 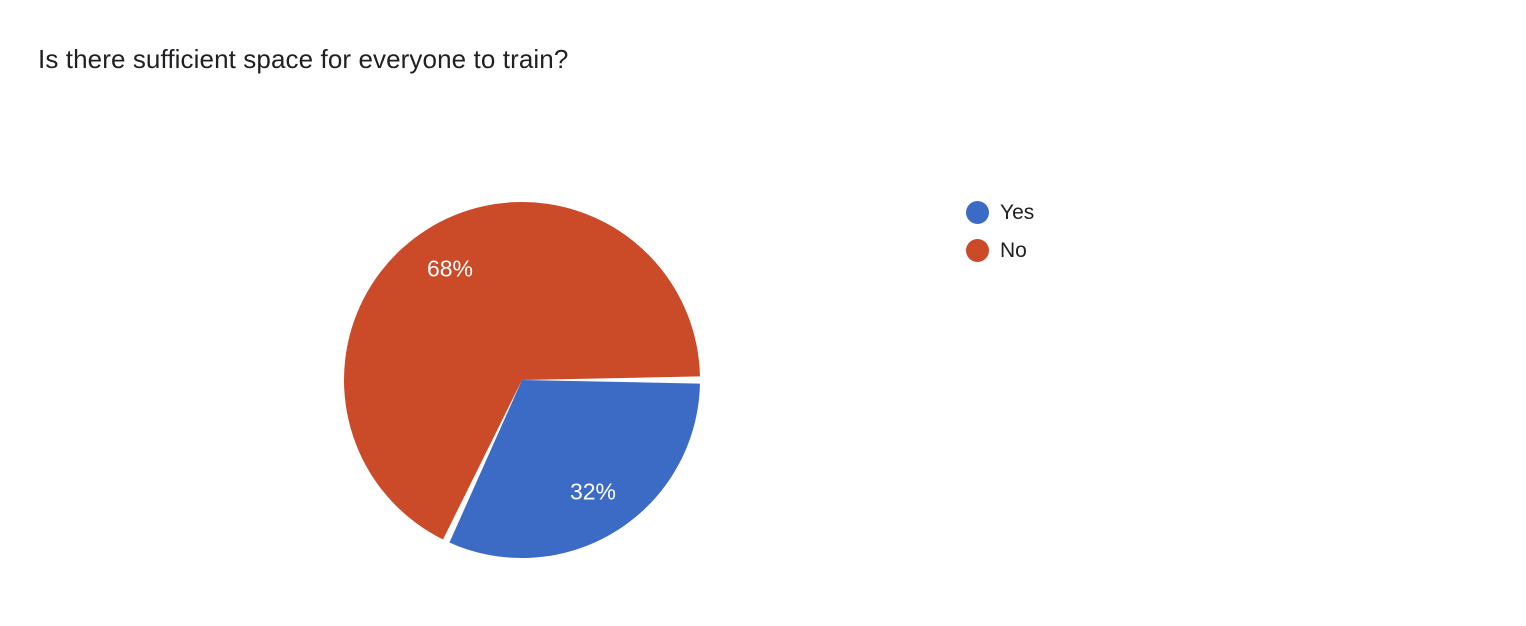 I want to click on legend-swatch-yes-icon, so click(x=977, y=212).